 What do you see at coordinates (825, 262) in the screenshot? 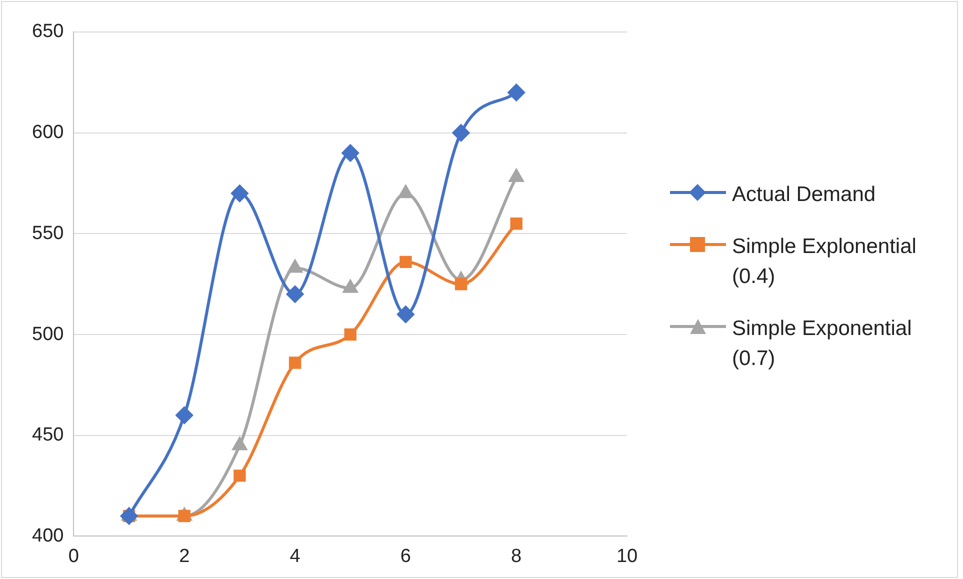
I see `legend-label: Simple Explonential (0.4)` at bounding box center [825, 262].